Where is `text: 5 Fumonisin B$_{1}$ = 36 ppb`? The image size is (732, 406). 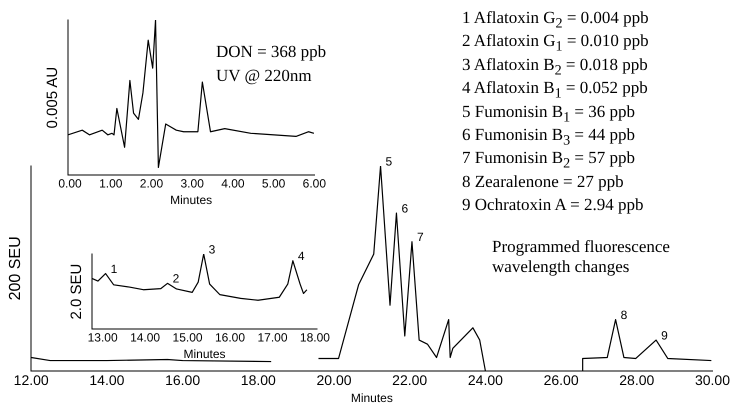 text: 5 Fumonisin B$_{1}$ = 36 ppb is located at coordinates (549, 114).